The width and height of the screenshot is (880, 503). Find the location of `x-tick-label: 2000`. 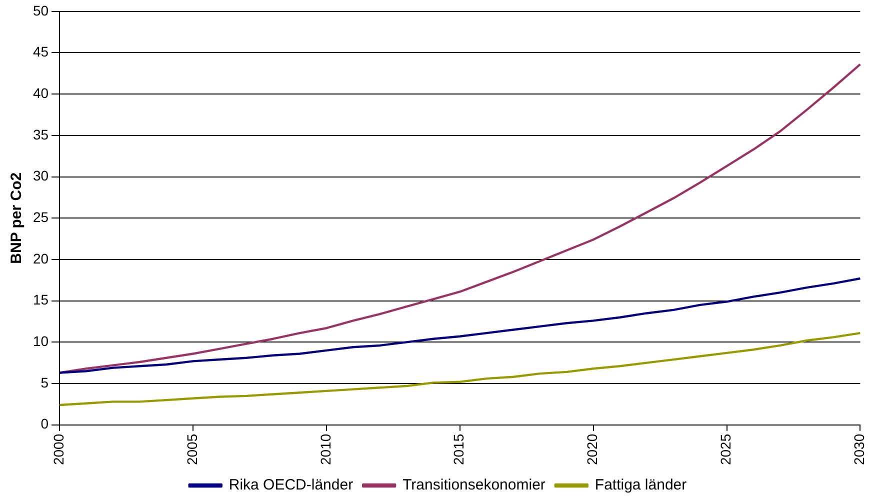

x-tick-label: 2000 is located at coordinates (58, 450).